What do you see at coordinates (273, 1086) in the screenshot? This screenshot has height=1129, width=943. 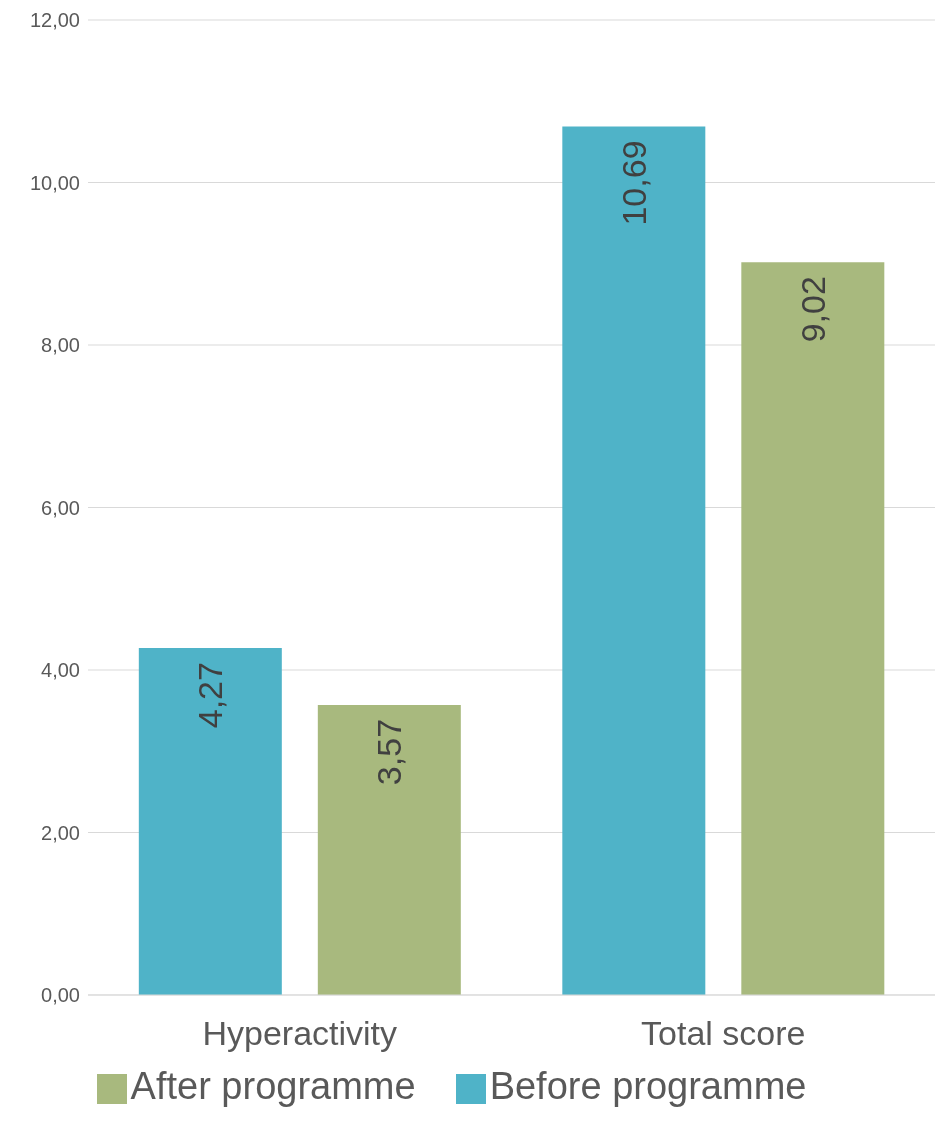 I see `legend-label: After programme` at bounding box center [273, 1086].